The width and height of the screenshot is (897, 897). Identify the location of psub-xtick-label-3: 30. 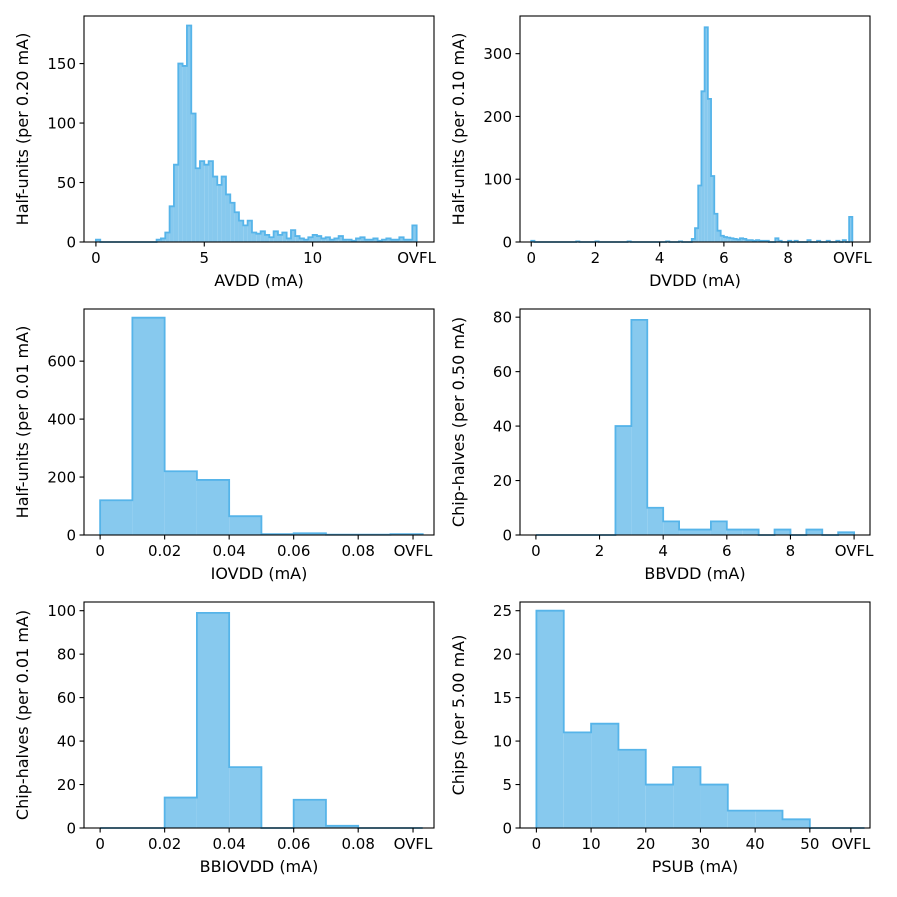
(700, 844).